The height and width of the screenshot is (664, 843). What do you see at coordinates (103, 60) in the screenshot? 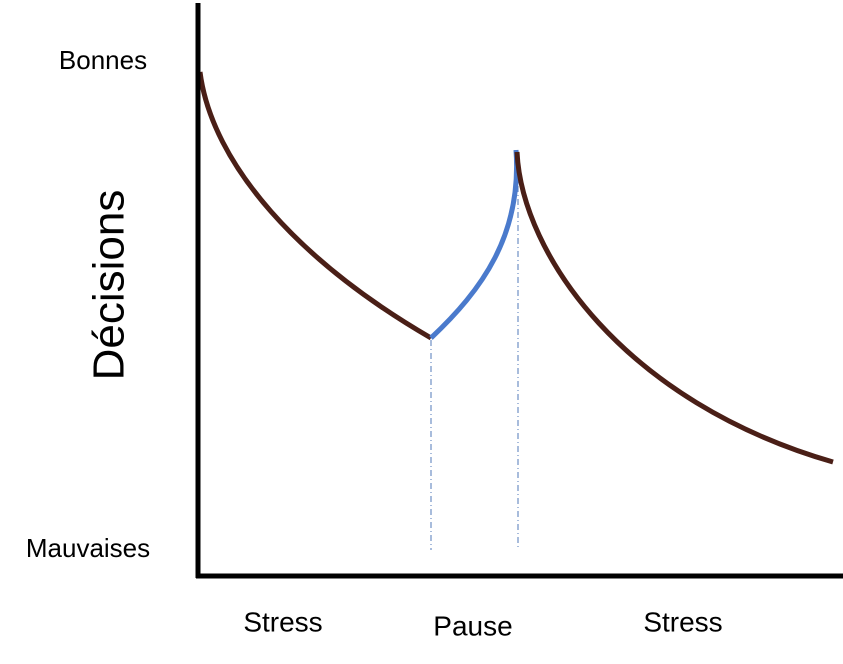
I see `top-label: Bonnes` at bounding box center [103, 60].